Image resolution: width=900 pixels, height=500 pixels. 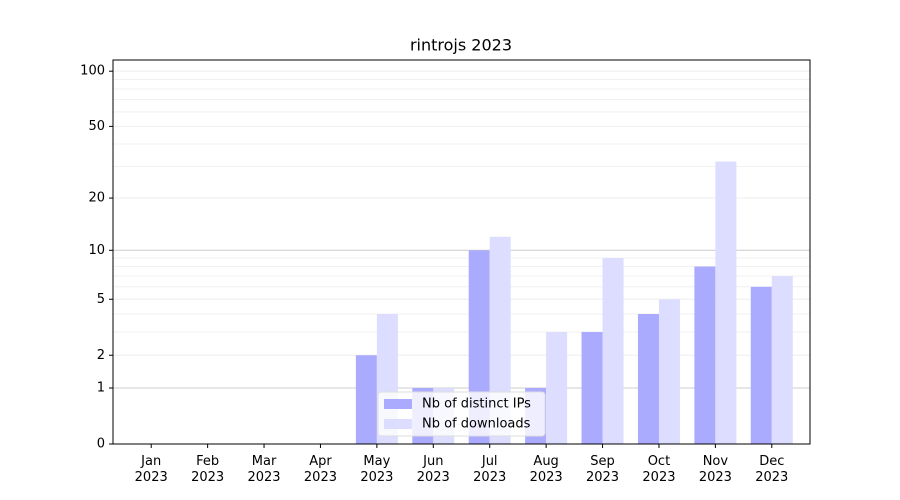 I want to click on x-tick-label: May 2023, so click(x=376, y=469).